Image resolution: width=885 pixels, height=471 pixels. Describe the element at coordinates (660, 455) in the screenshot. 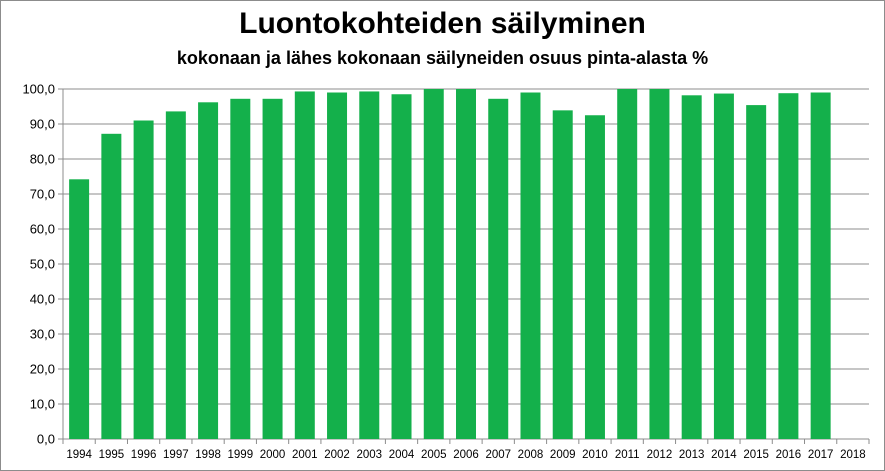

I see `x-tick-label: 2012` at that location.